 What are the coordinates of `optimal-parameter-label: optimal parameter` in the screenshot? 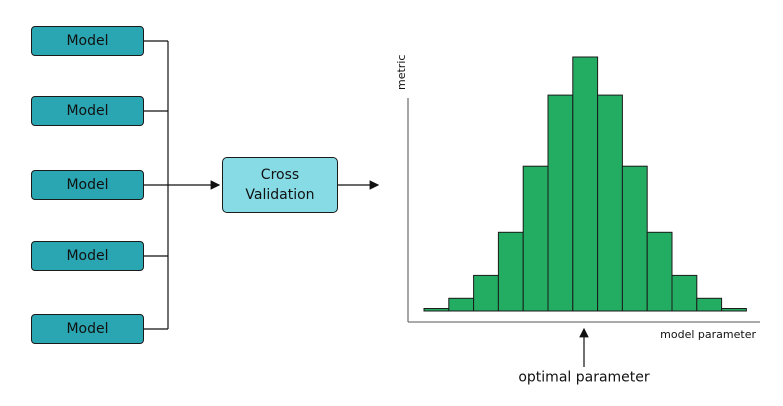 It's located at (584, 378).